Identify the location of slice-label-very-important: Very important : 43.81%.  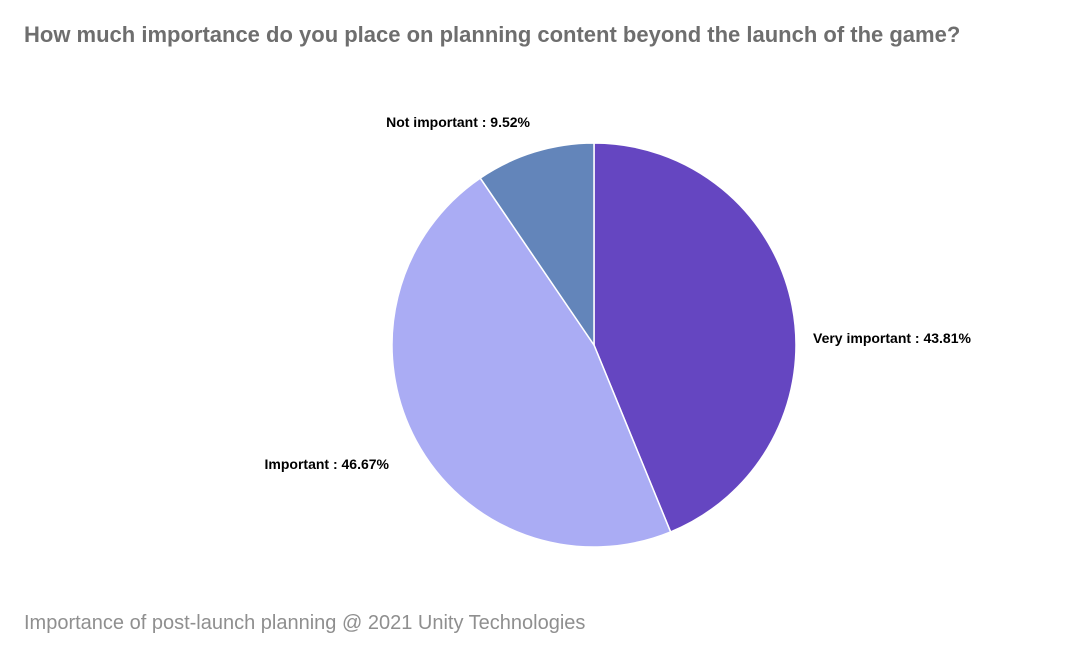
(892, 338).